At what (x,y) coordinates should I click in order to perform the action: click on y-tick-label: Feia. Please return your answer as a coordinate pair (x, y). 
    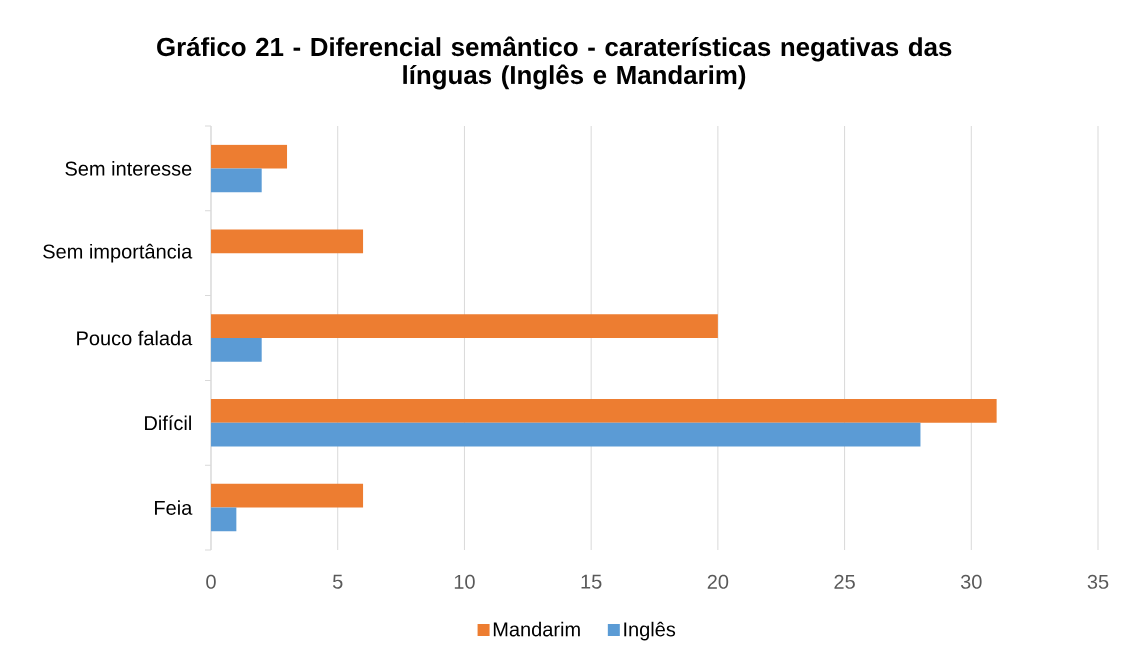
    Looking at the image, I should click on (174, 507).